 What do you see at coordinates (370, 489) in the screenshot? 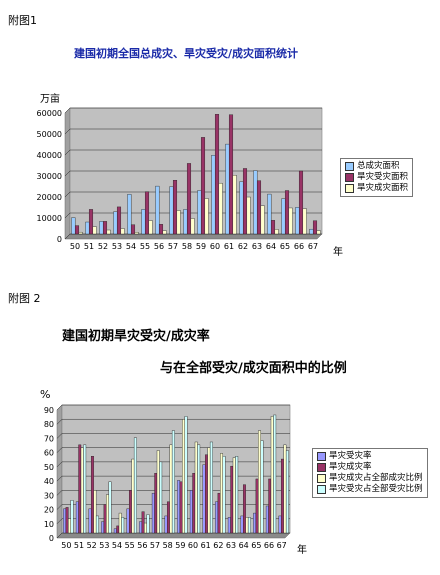
I see `chart2-legend-item: 旱灾受灾占全部受灾比例` at bounding box center [370, 489].